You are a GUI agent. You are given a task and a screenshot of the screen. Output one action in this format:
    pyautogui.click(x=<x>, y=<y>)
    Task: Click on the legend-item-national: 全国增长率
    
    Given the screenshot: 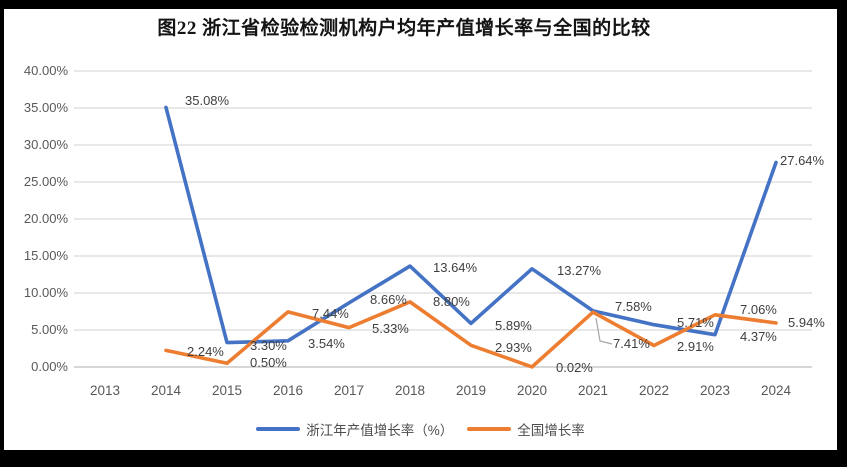 What is the action you would take?
    pyautogui.click(x=526, y=429)
    